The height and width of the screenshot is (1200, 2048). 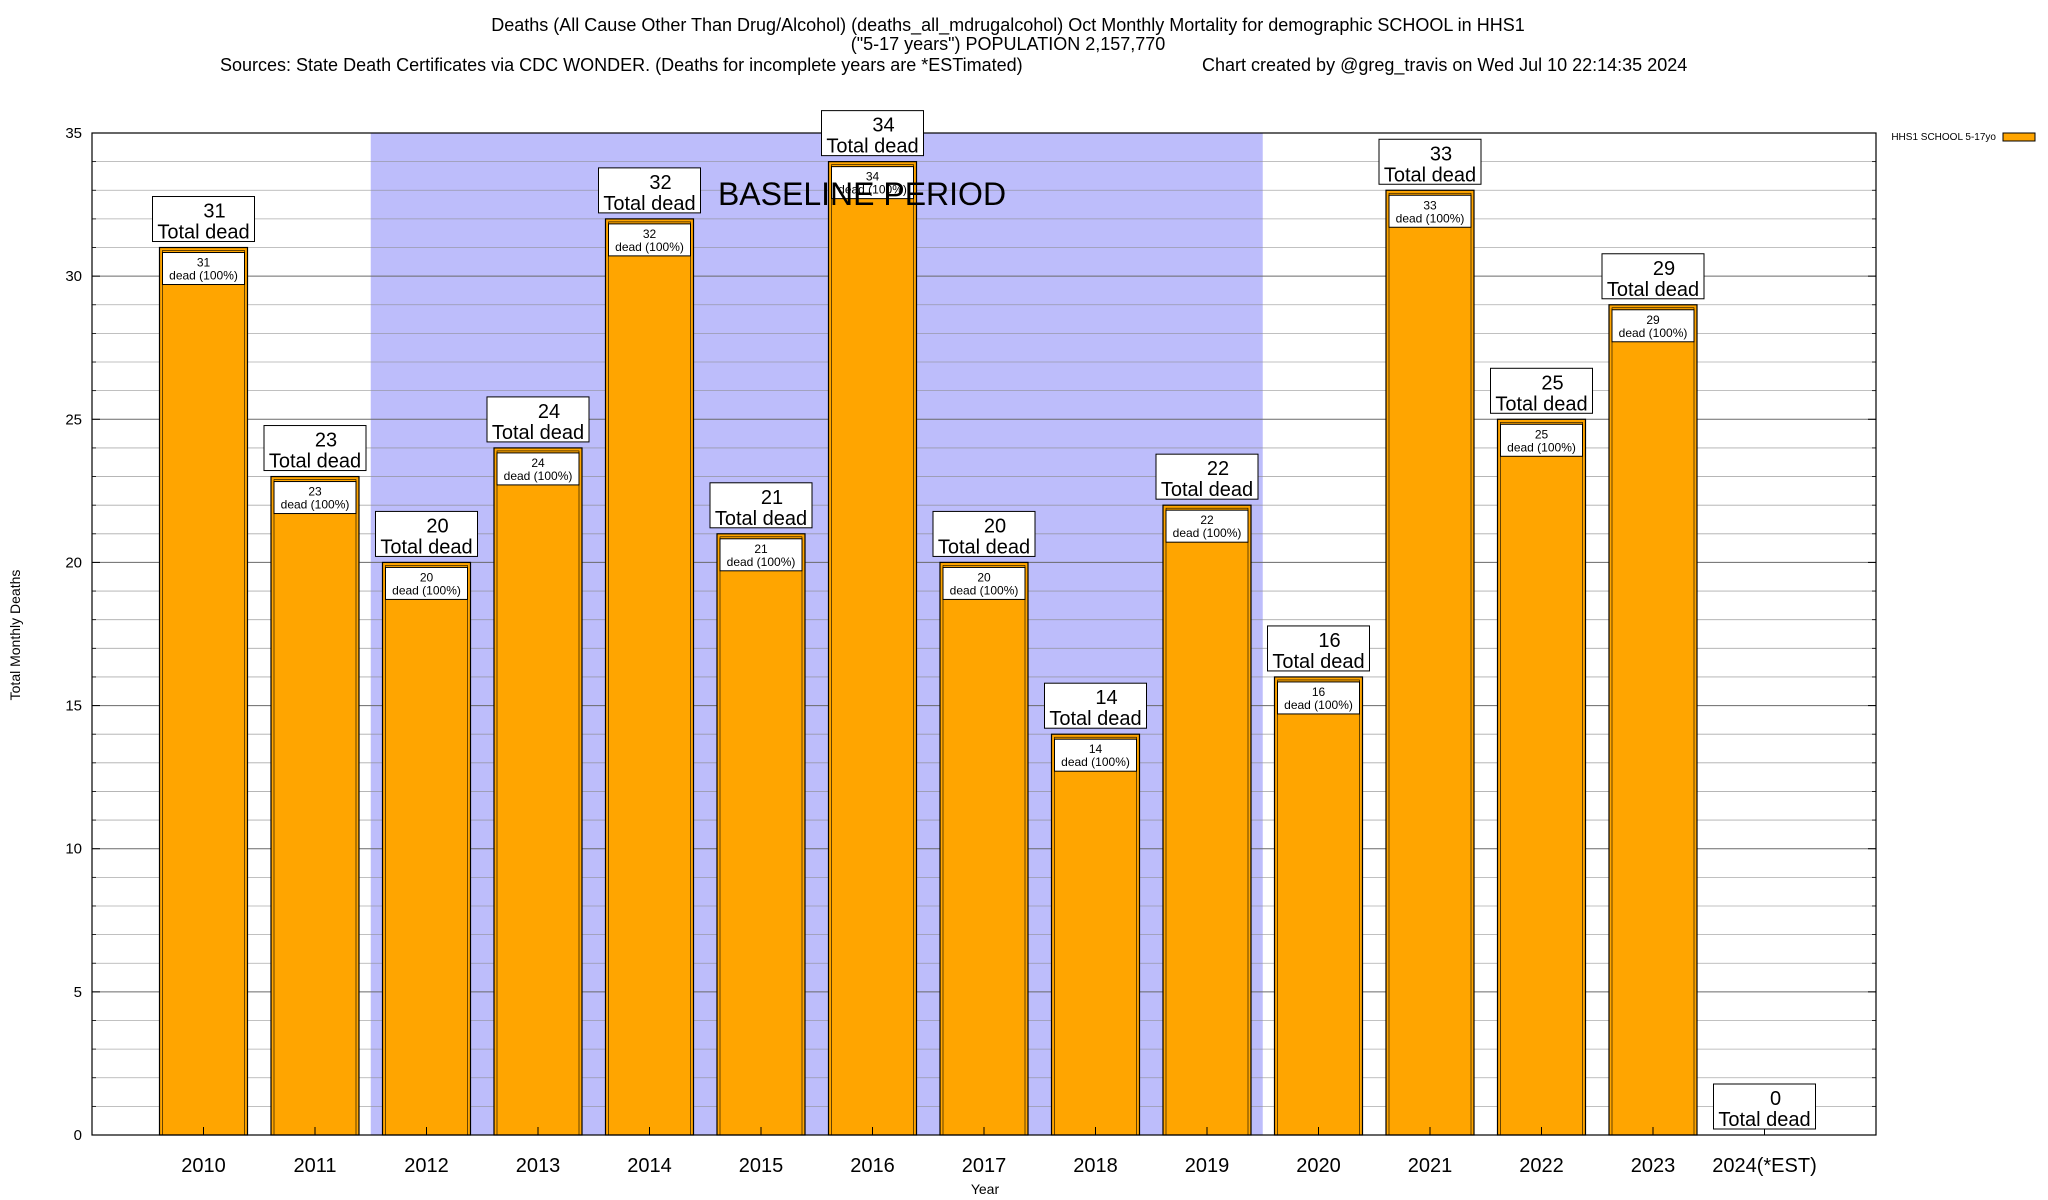 What do you see at coordinates (1207, 1166) in the screenshot?
I see `x-tick-label: 2019` at bounding box center [1207, 1166].